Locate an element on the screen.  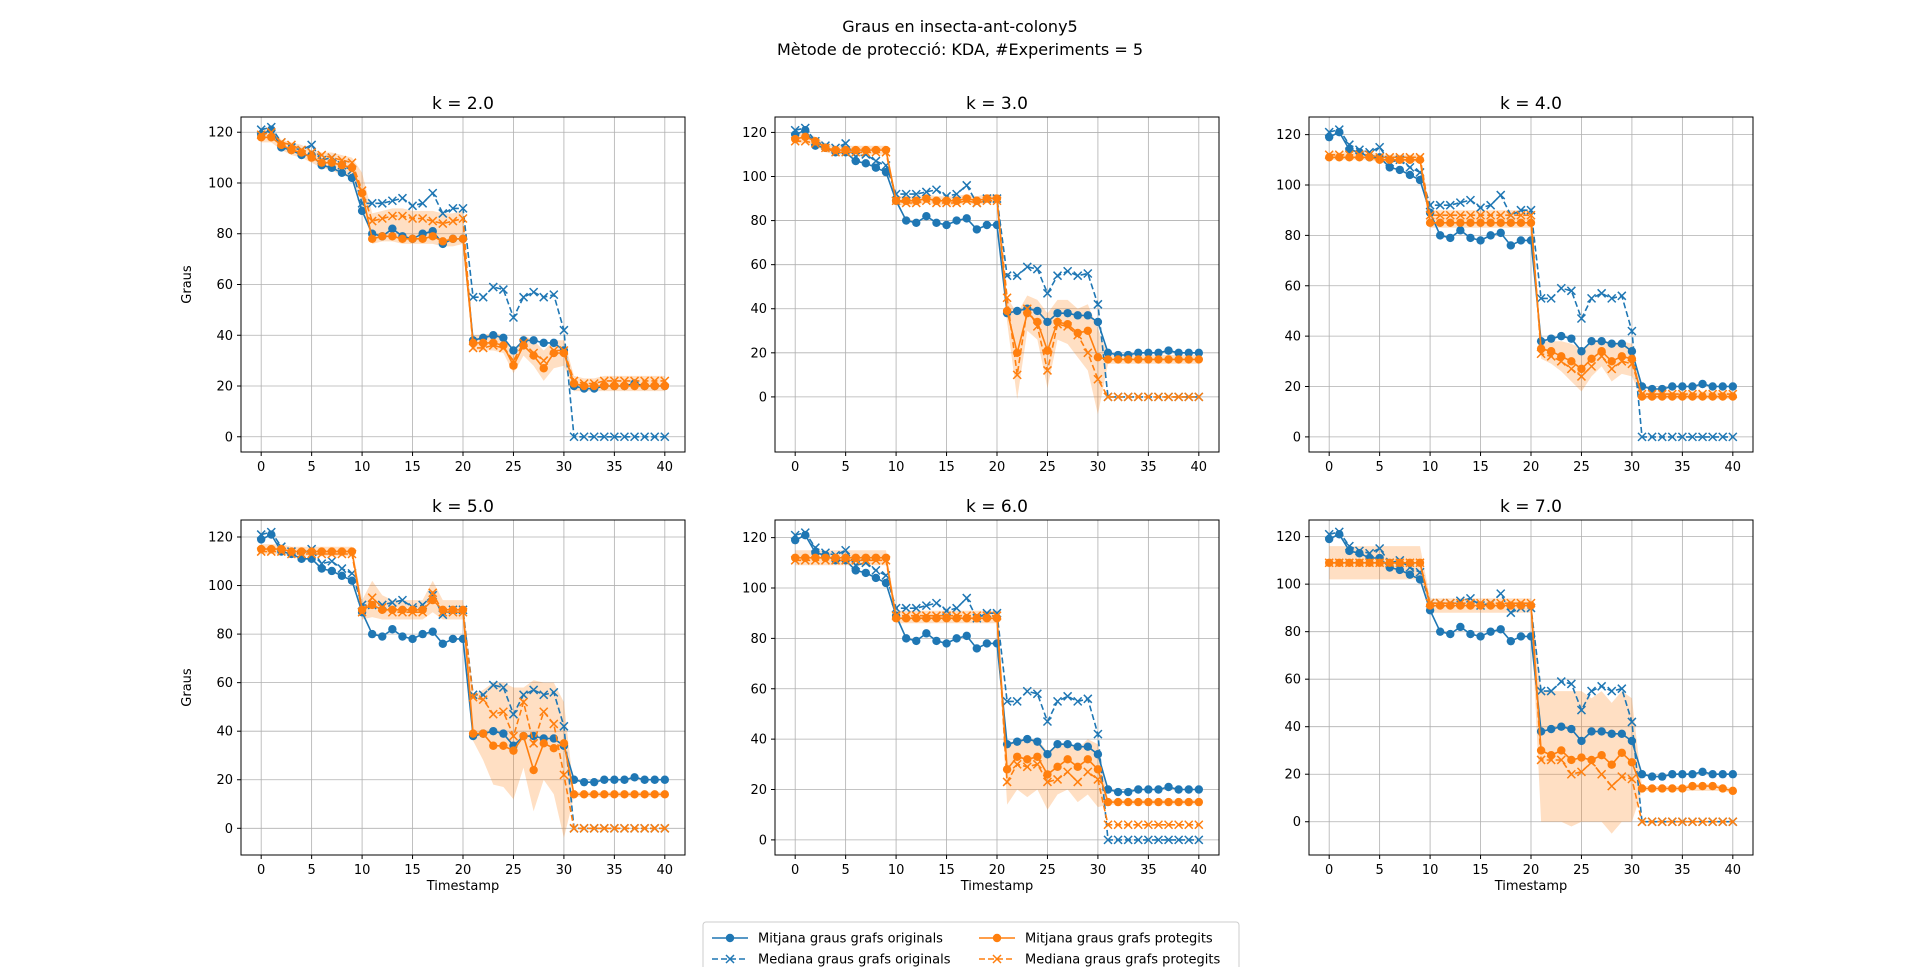
x-tick-label: 0 is located at coordinates (1329, 870).